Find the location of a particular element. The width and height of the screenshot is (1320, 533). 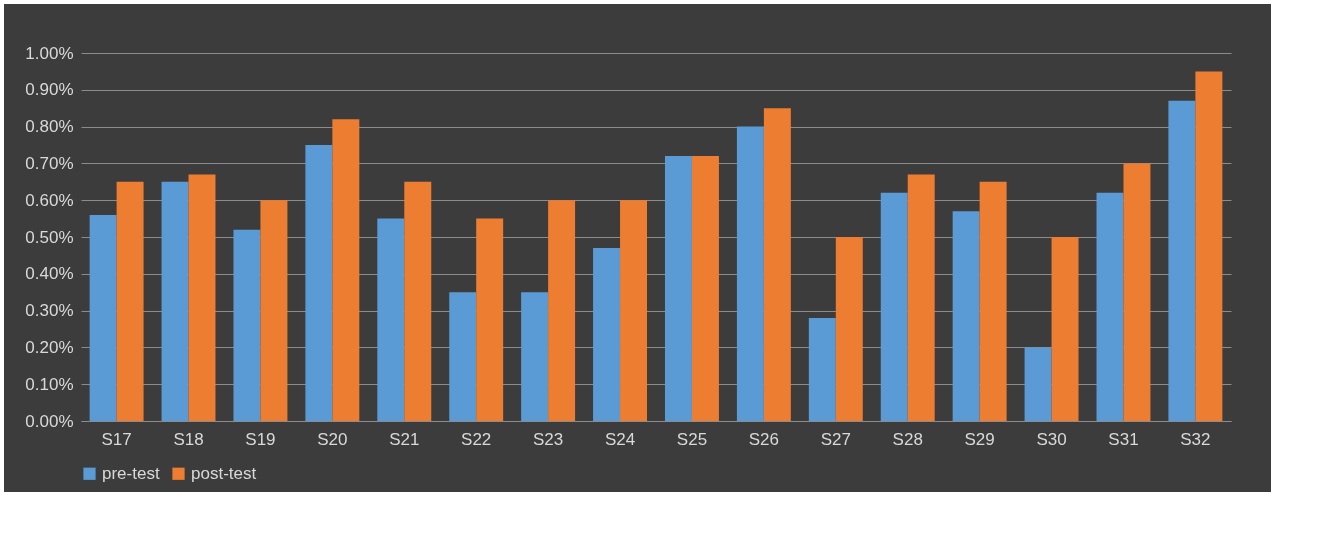

y-tick-label: 0.80% is located at coordinates (49, 127).